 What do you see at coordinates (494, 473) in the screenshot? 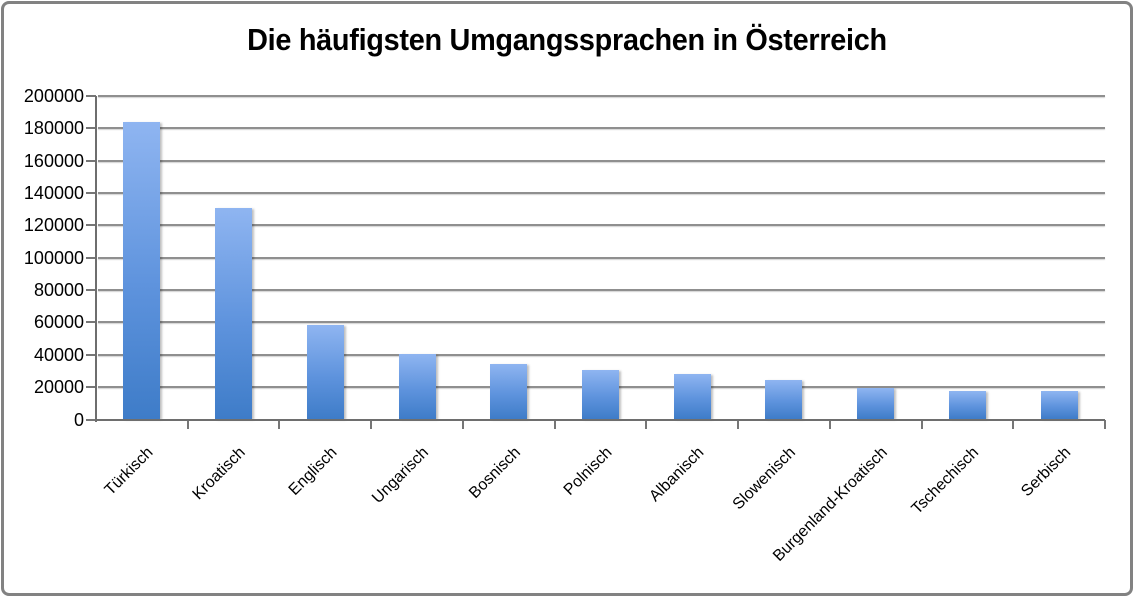
I see `x-axis-label-bosnisch: Bosnisch` at bounding box center [494, 473].